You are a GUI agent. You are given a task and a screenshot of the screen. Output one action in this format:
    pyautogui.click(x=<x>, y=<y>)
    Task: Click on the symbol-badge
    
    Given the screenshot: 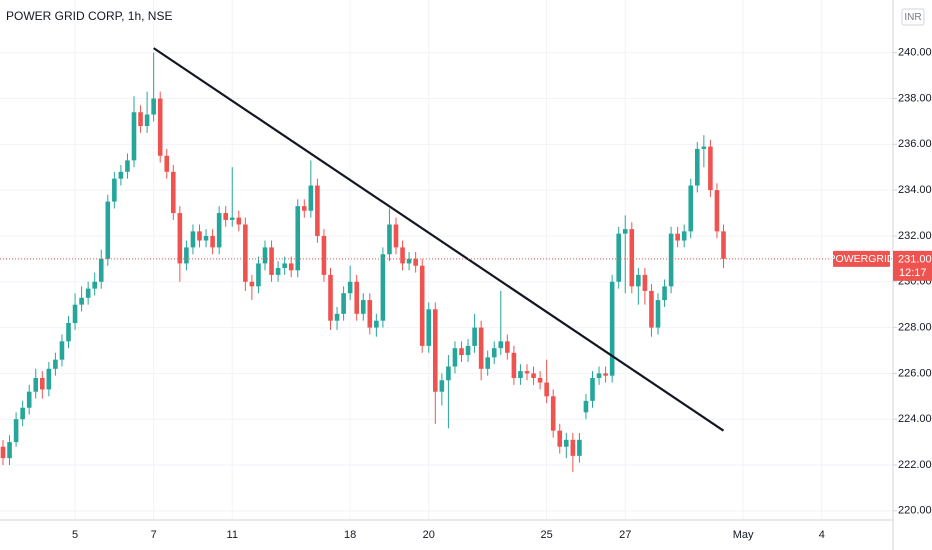 What is the action you would take?
    pyautogui.click(x=861, y=258)
    